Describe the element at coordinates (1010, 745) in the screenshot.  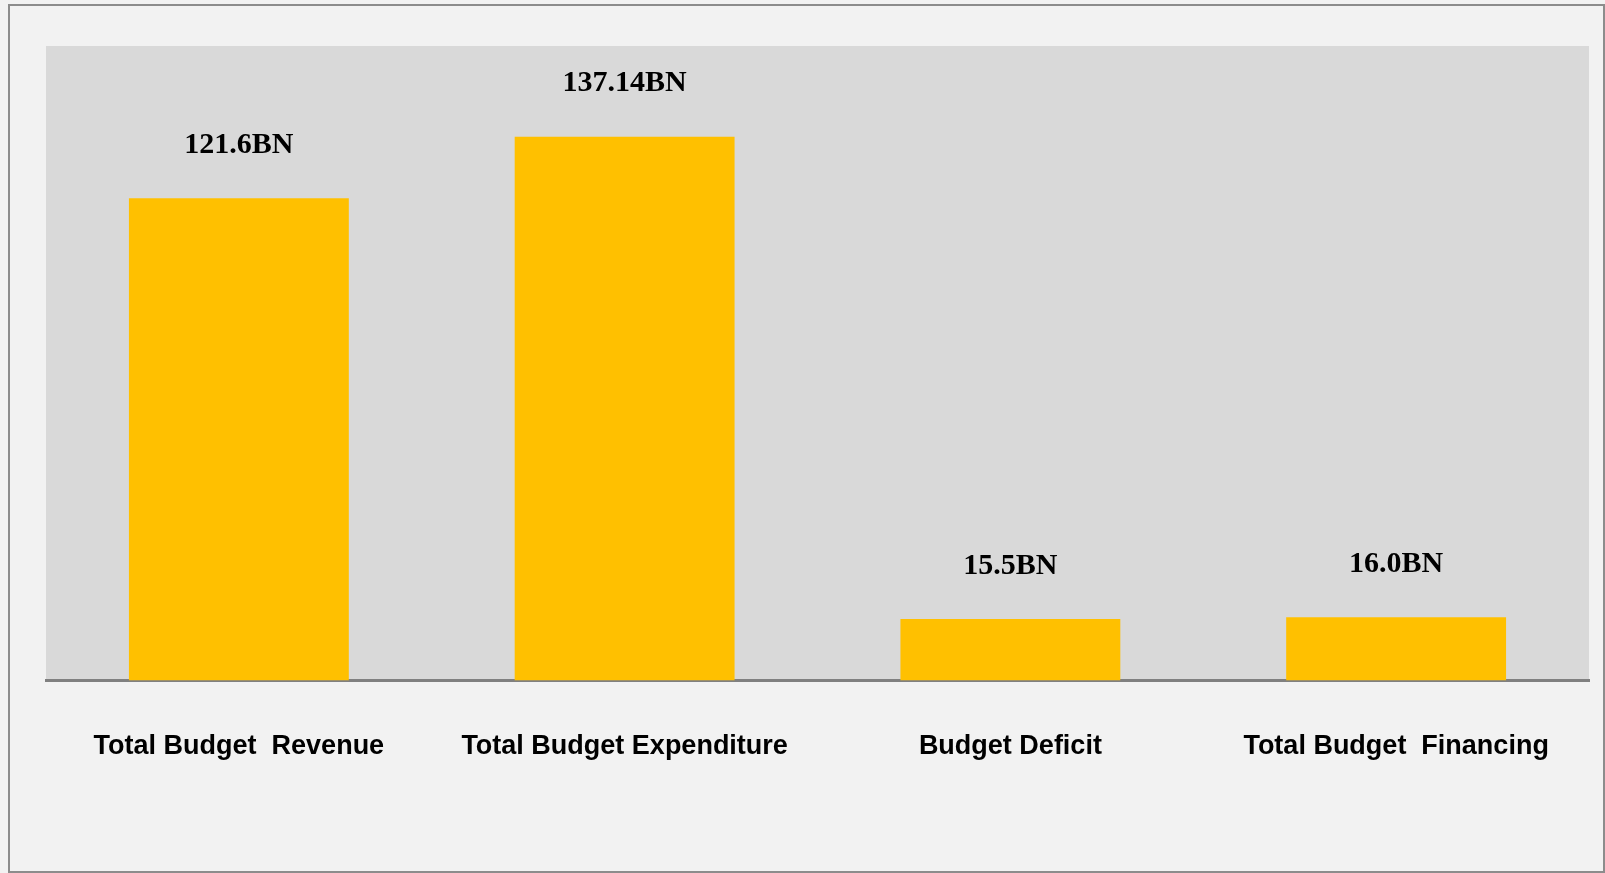
I see `x-tick-label: Budget Deficit` at that location.